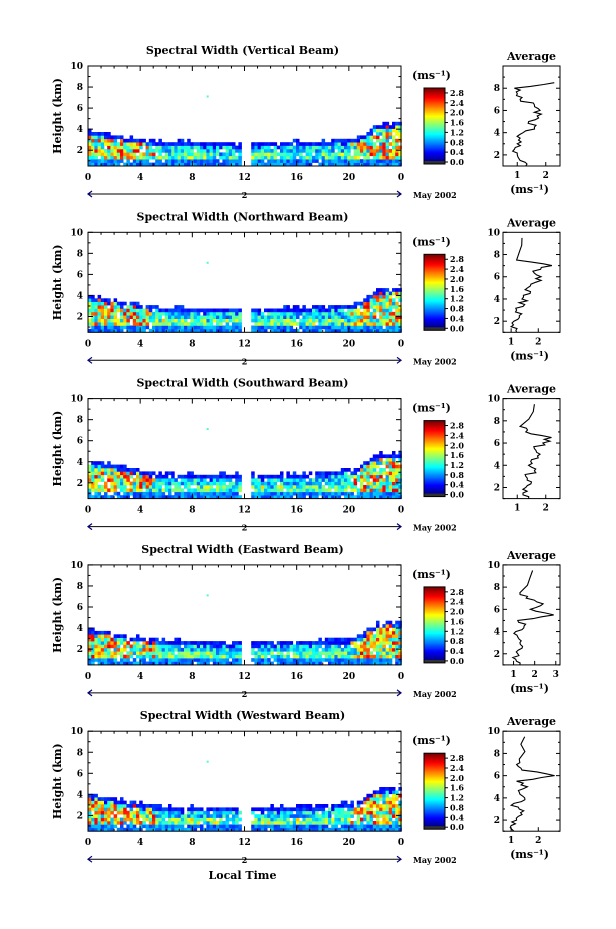 The height and width of the screenshot is (929, 616). I want to click on colorbar-frame, so click(434, 126).